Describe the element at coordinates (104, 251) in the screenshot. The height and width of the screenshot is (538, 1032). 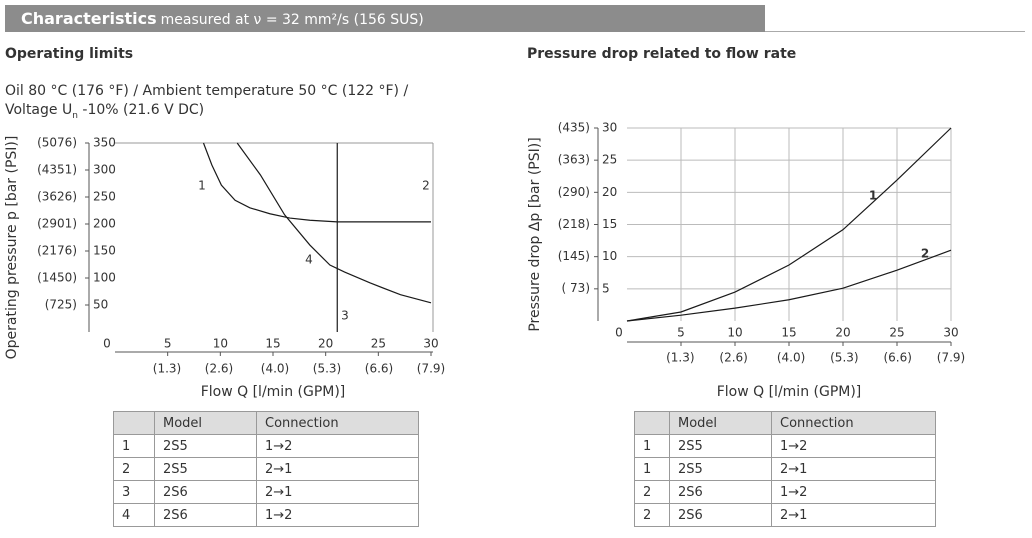
I see `y-tick-label: 150` at that location.